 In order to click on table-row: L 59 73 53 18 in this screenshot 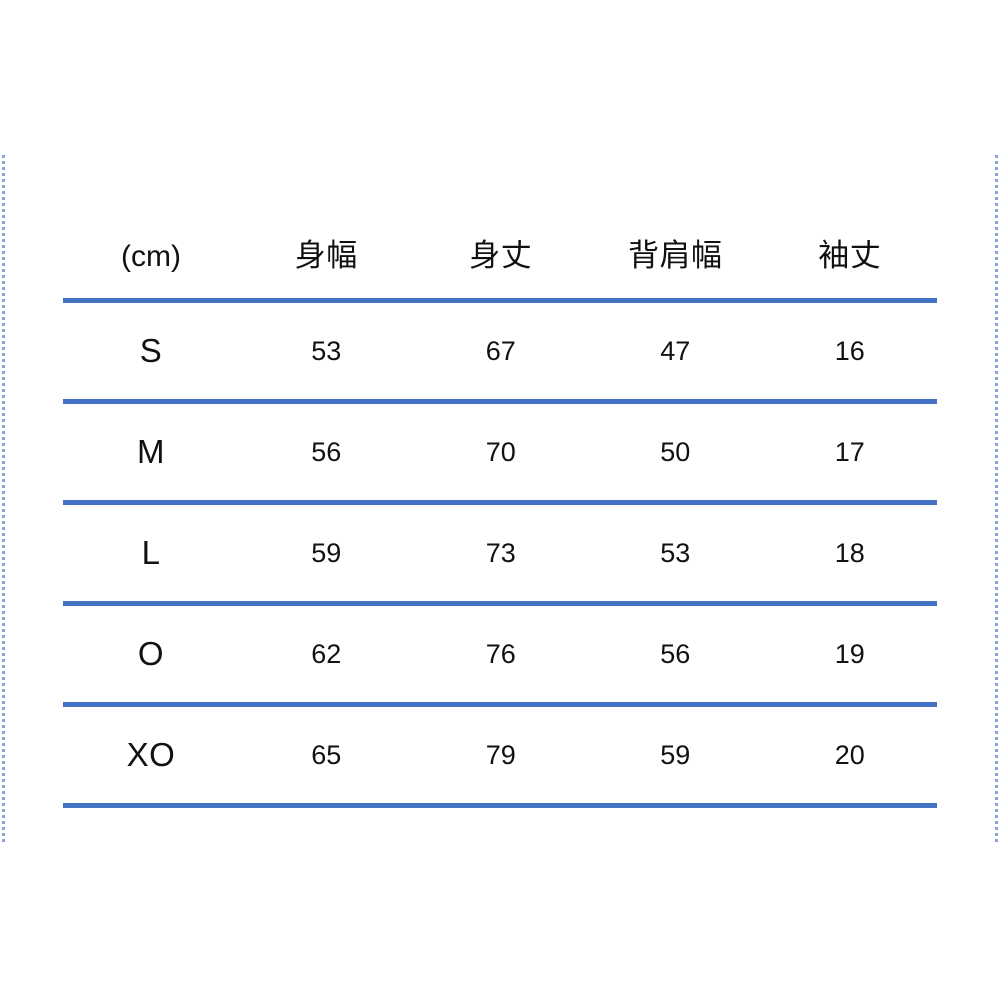, I will do `click(500, 554)`.